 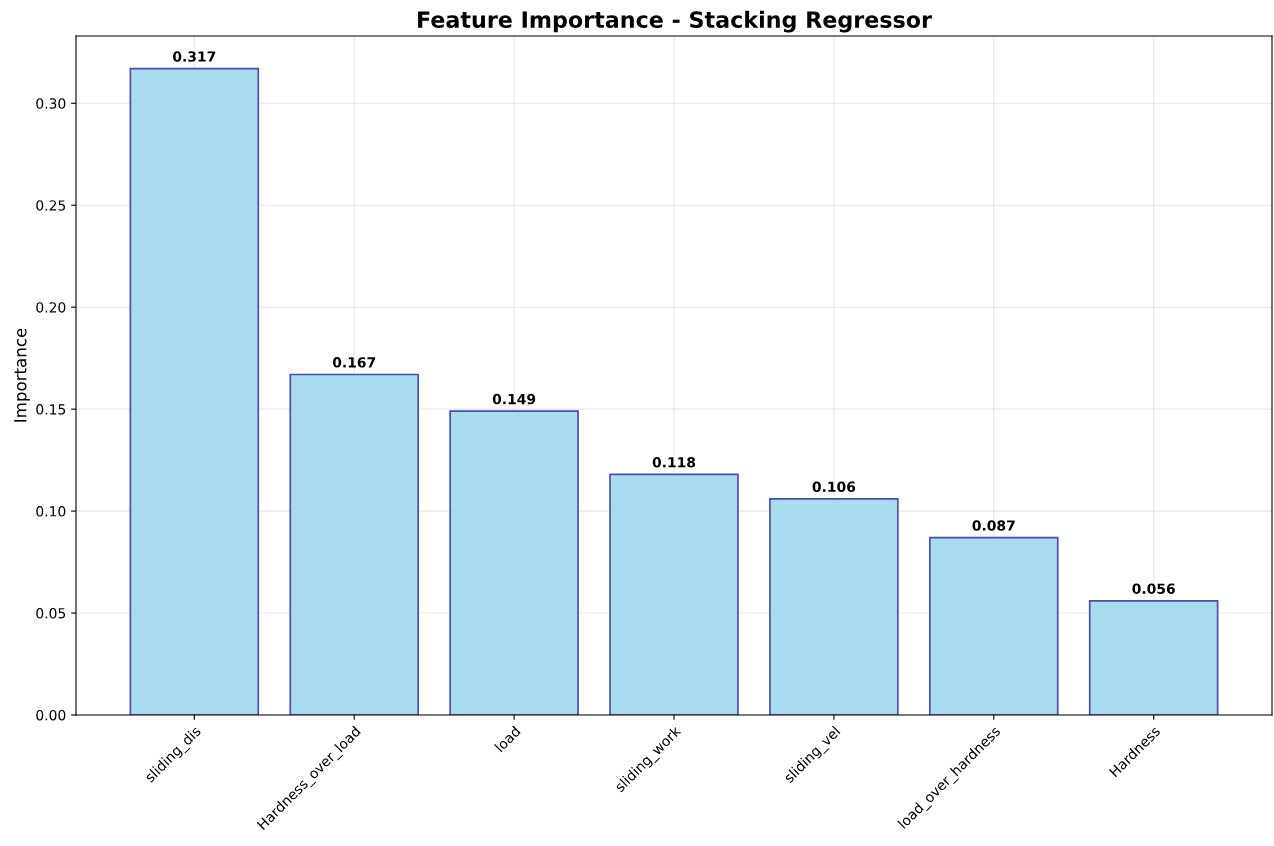 I want to click on y-axis-title: Importance, so click(x=22, y=375).